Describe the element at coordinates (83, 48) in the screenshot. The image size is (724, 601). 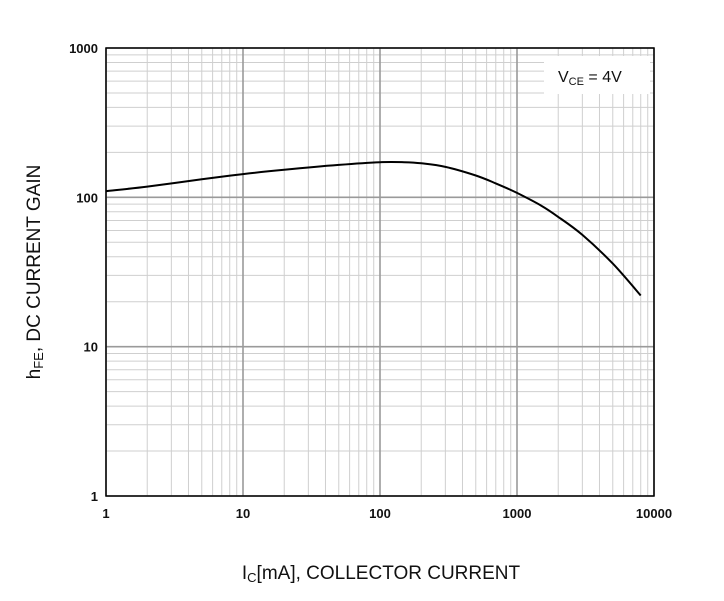
I see `y-tick-label: 1000` at that location.